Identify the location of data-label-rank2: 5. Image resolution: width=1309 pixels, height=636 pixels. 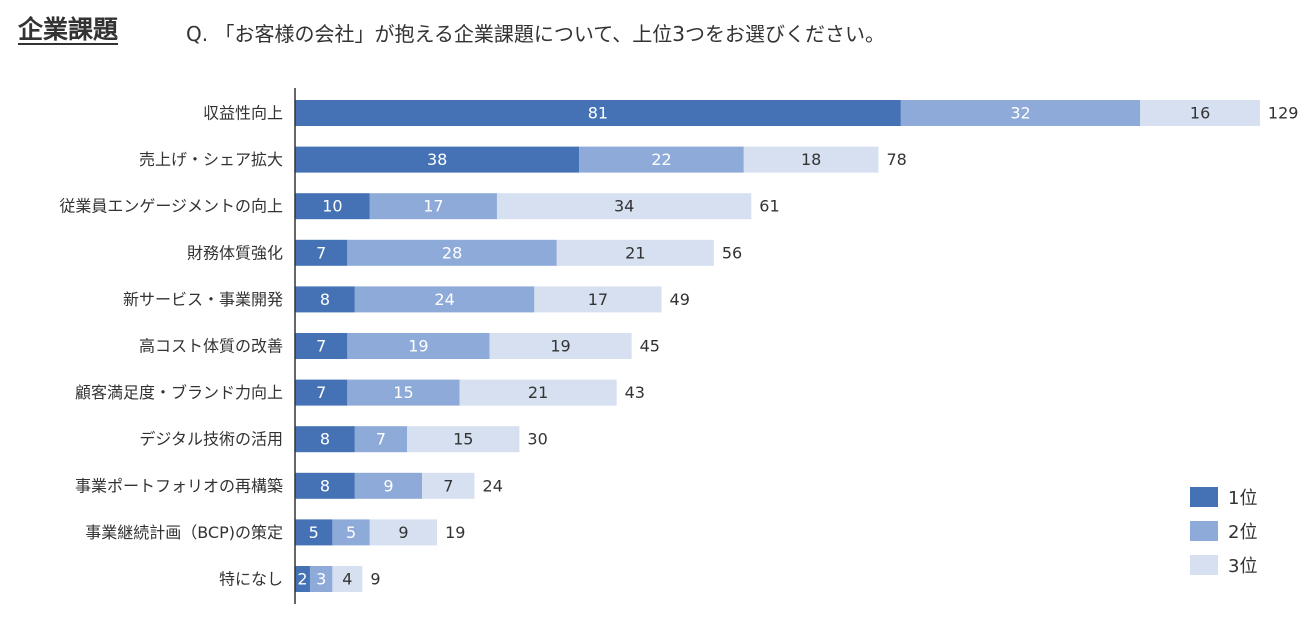
(351, 532).